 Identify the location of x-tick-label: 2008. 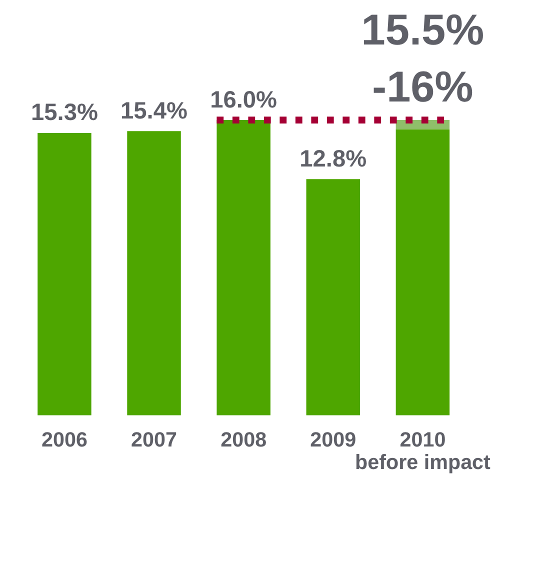
(243, 440).